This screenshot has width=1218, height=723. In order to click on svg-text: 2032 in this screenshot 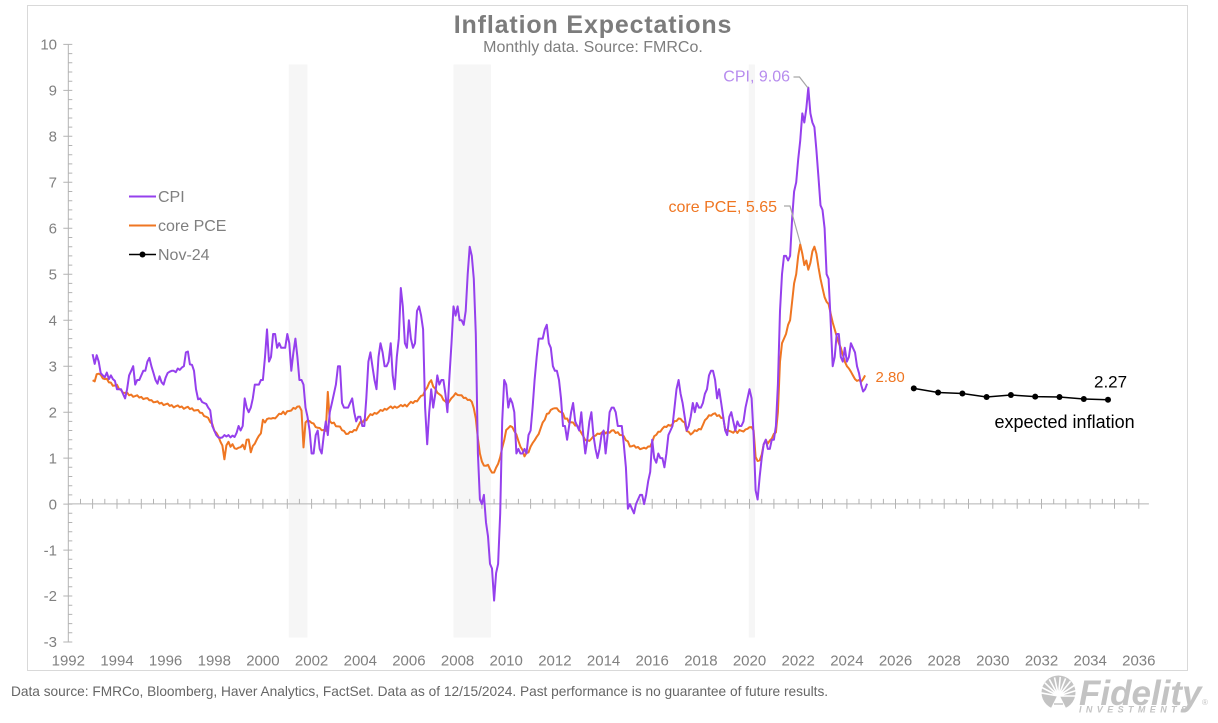, I will do `click(1041, 661)`.